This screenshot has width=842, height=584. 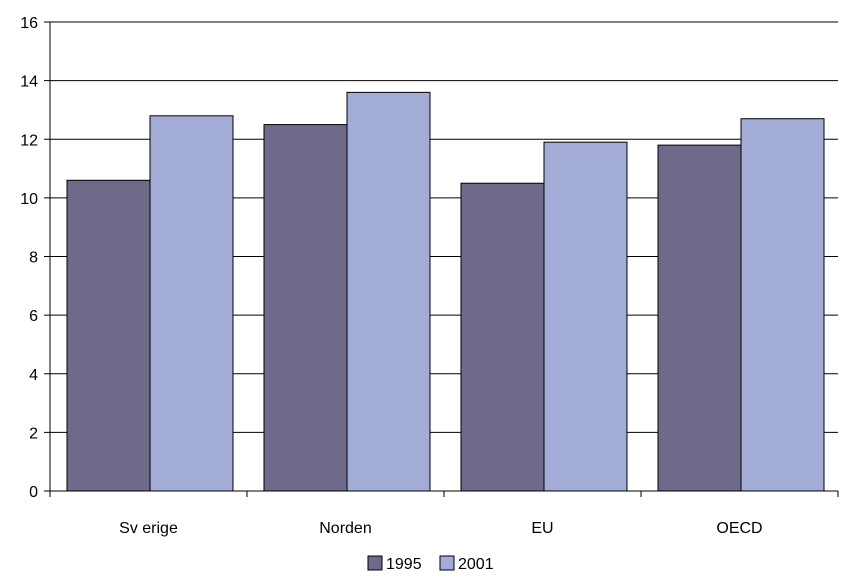 What do you see at coordinates (440, 528) in the screenshot?
I see `x-axis-labels: Sv erige Norden EU OECD` at bounding box center [440, 528].